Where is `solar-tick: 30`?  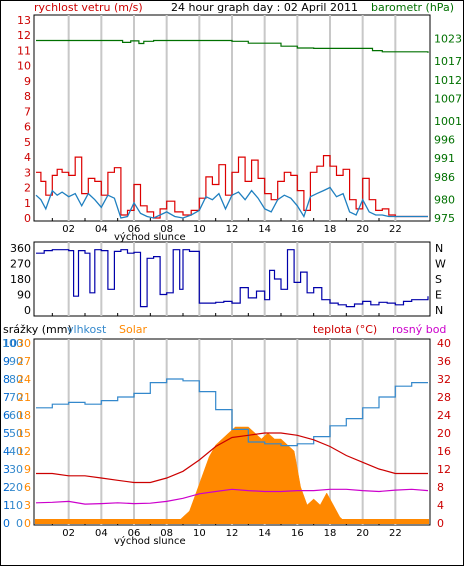 solar-tick: 30 is located at coordinates (24, 343).